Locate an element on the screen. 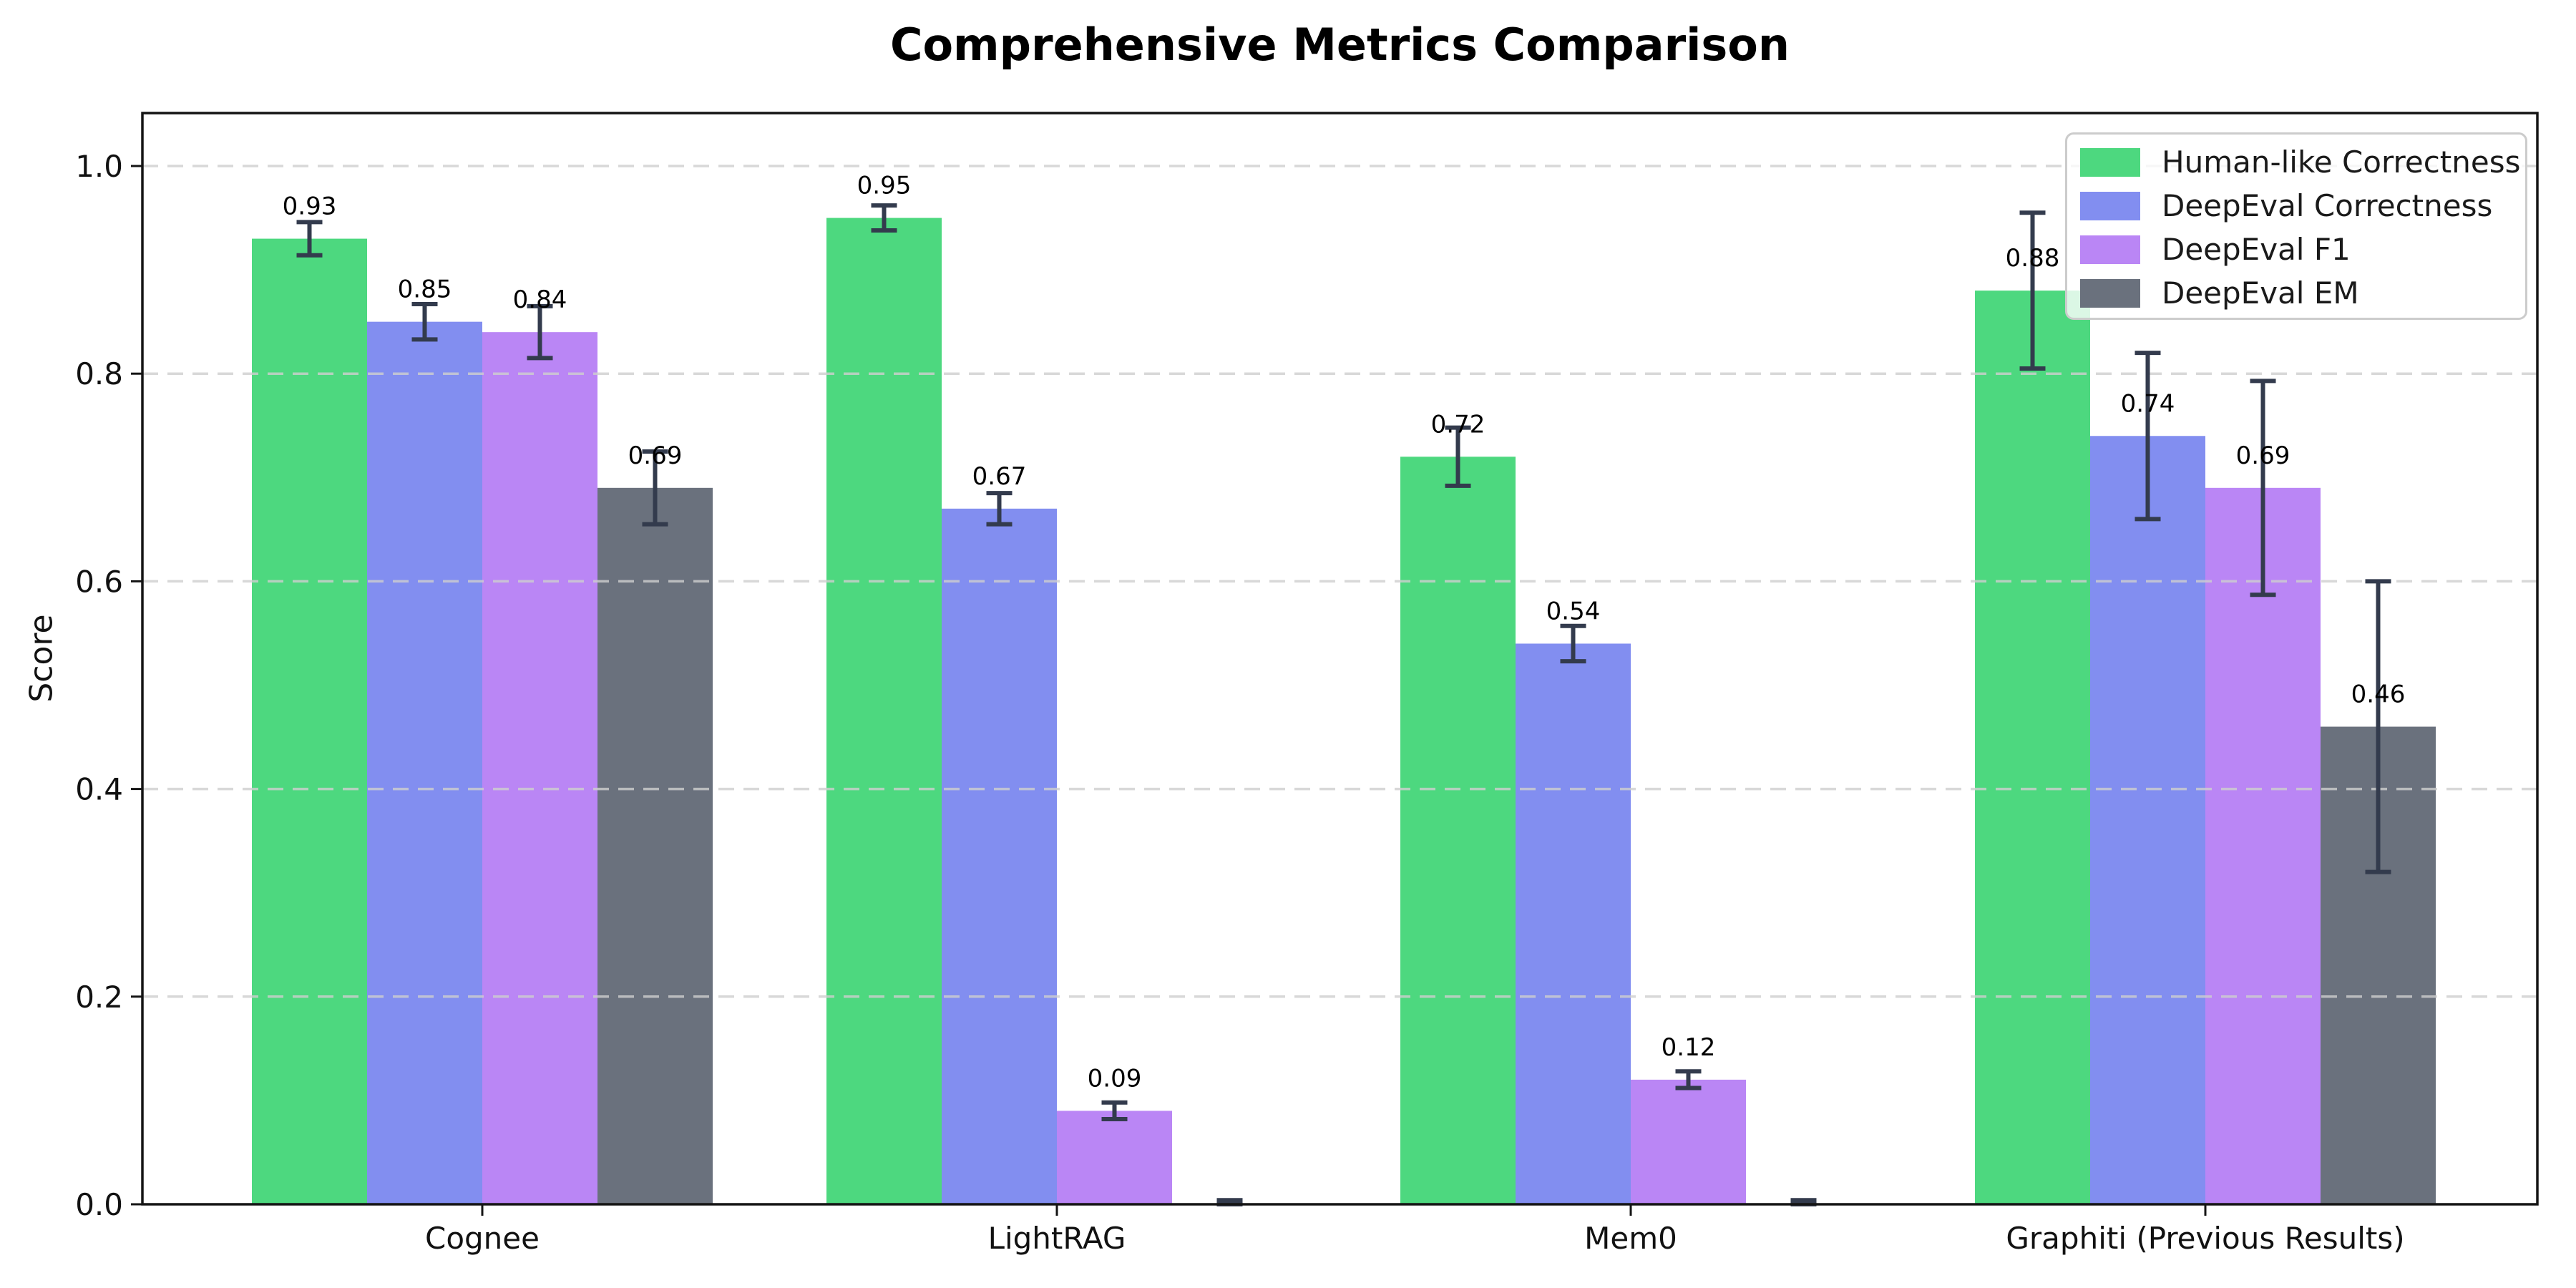 This screenshot has width=2576, height=1288. bar-value-label: 0.88 is located at coordinates (2033, 258).